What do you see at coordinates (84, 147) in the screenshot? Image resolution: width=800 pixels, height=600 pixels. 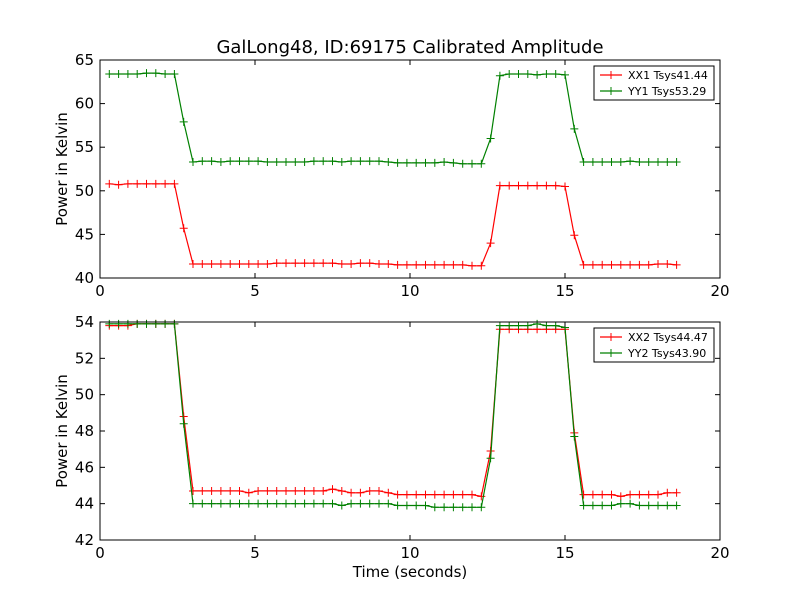 I see `y-tick-label: 55` at bounding box center [84, 147].